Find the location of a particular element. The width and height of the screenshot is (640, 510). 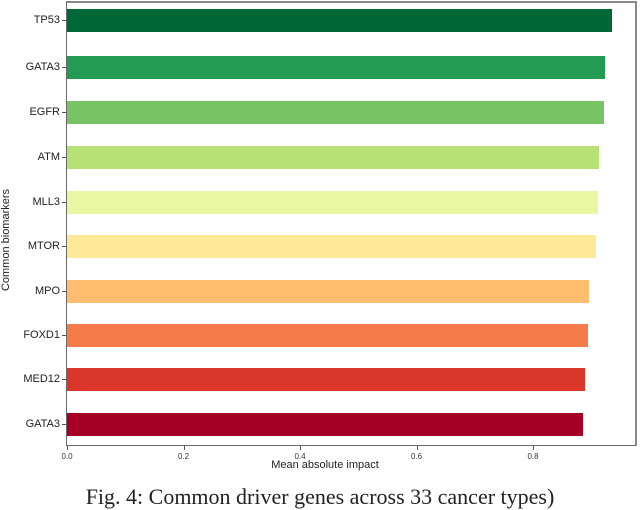

y-tick-label: MTOR is located at coordinates (43, 246).